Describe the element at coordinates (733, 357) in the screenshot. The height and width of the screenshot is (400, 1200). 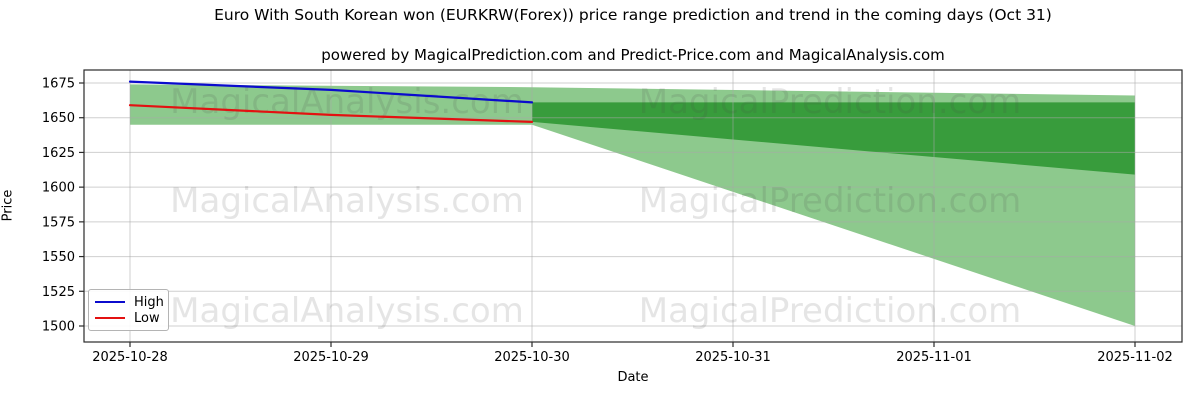
I see `x-tick-label: 2025-10-31` at that location.